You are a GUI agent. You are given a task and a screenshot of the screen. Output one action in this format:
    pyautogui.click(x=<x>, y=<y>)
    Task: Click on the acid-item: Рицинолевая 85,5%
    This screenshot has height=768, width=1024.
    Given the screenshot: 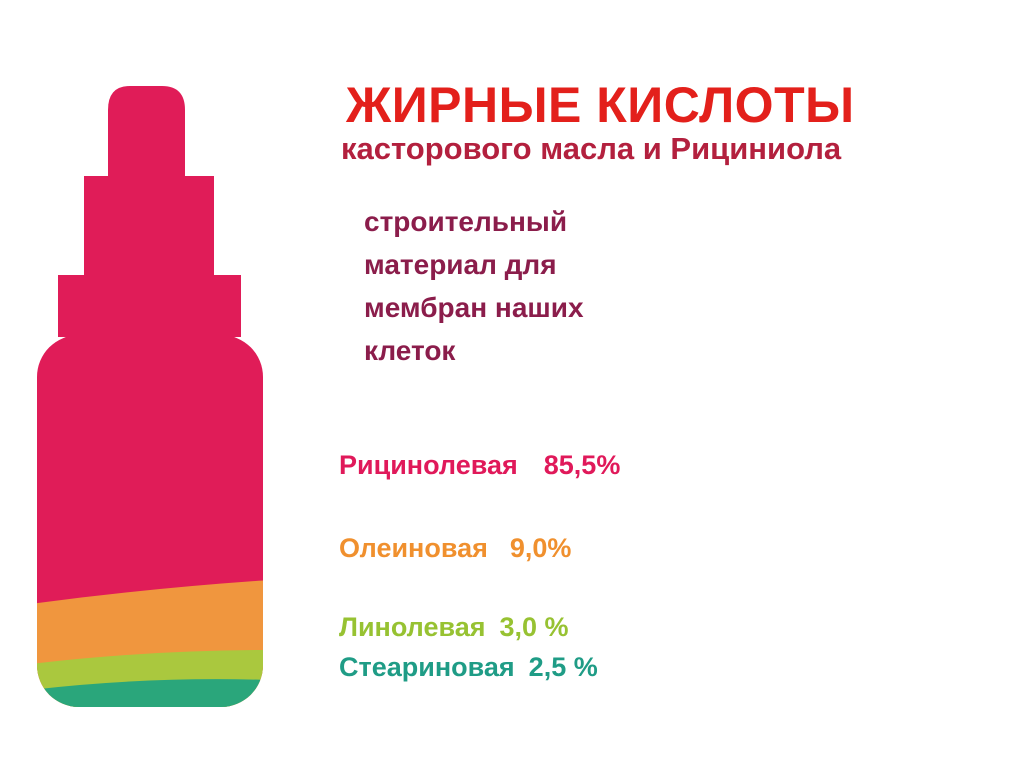 What is the action you would take?
    pyautogui.click(x=479, y=465)
    